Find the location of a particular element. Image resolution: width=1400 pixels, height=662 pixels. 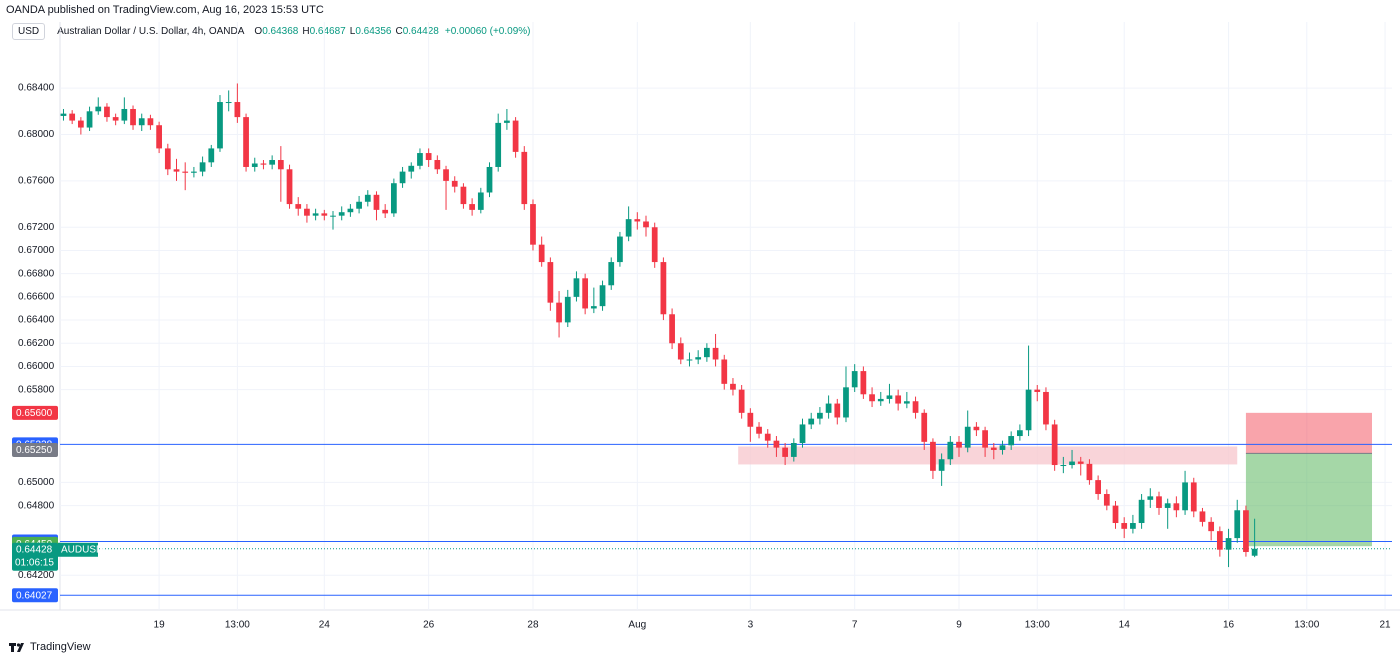

last-price-label: 0.64428 is located at coordinates (34, 549).